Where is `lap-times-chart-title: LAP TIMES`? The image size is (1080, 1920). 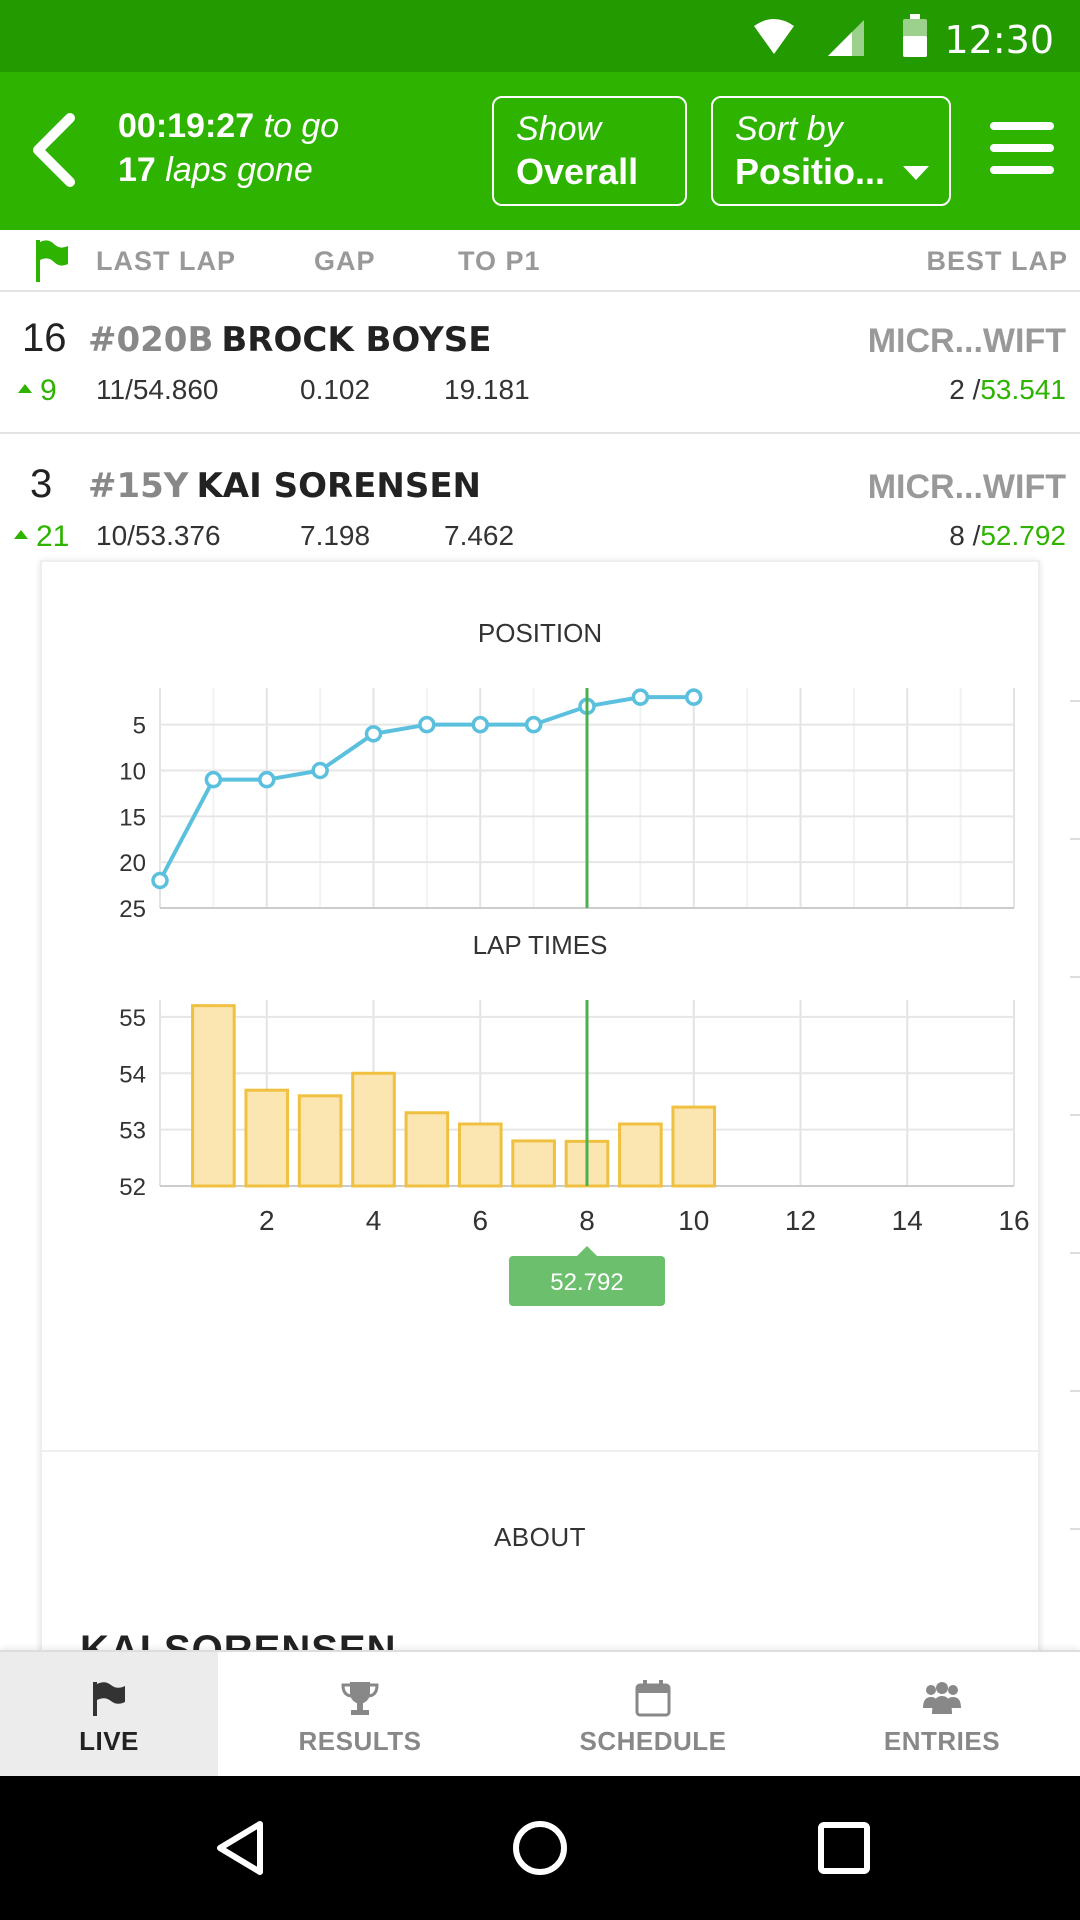 lap-times-chart-title: LAP TIMES is located at coordinates (540, 945).